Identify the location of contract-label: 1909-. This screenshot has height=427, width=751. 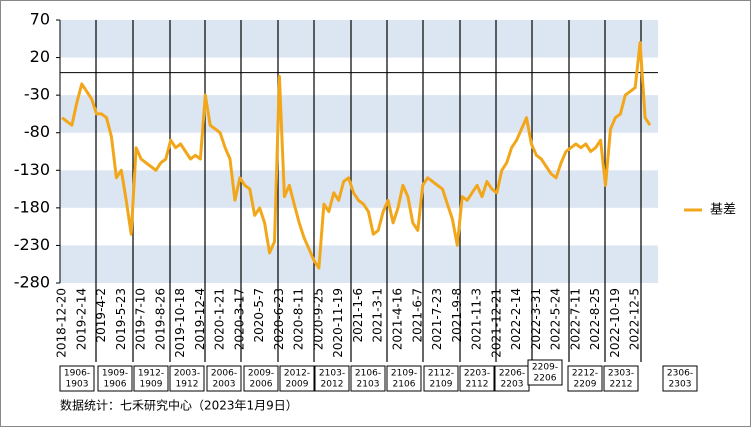
(115, 374).